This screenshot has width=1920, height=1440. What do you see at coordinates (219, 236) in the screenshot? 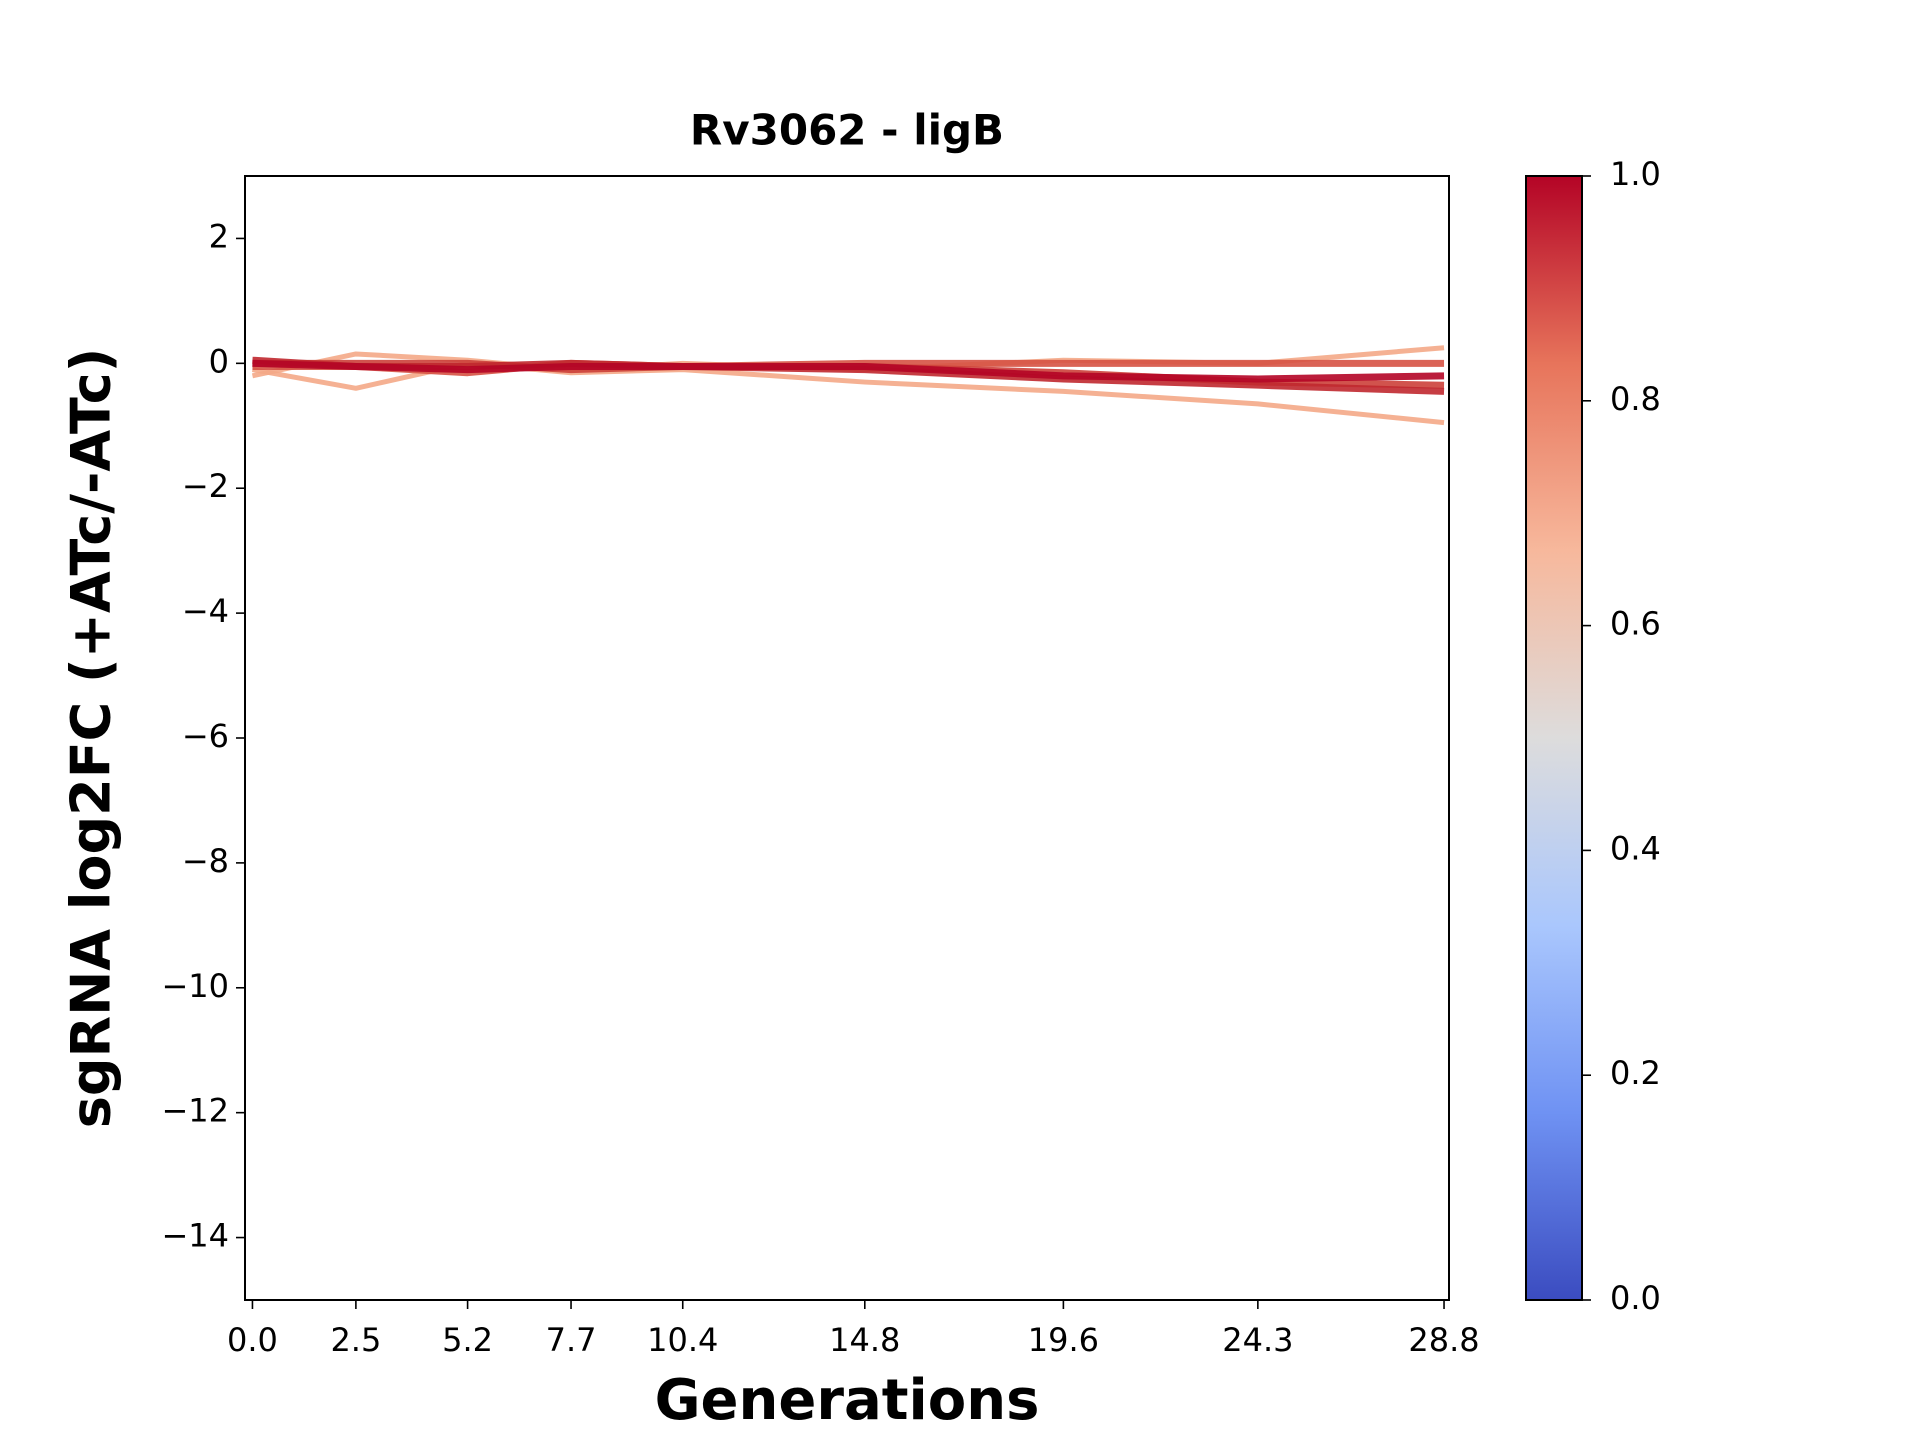
I see `y-tick-label: 2` at bounding box center [219, 236].